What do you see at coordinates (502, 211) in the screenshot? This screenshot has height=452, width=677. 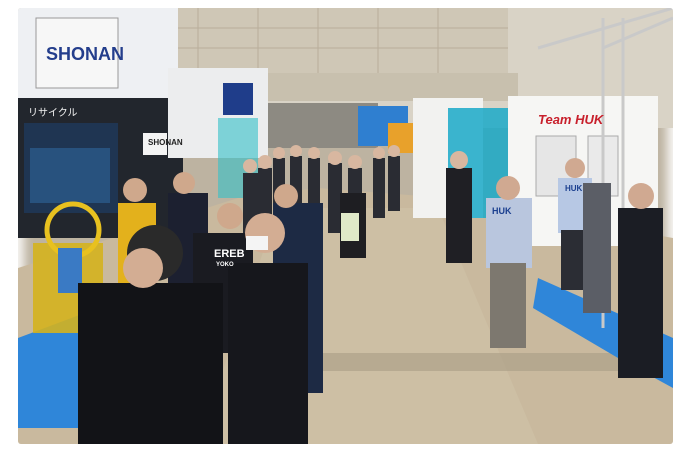 I see `huk-shirt-text: HUK` at bounding box center [502, 211].